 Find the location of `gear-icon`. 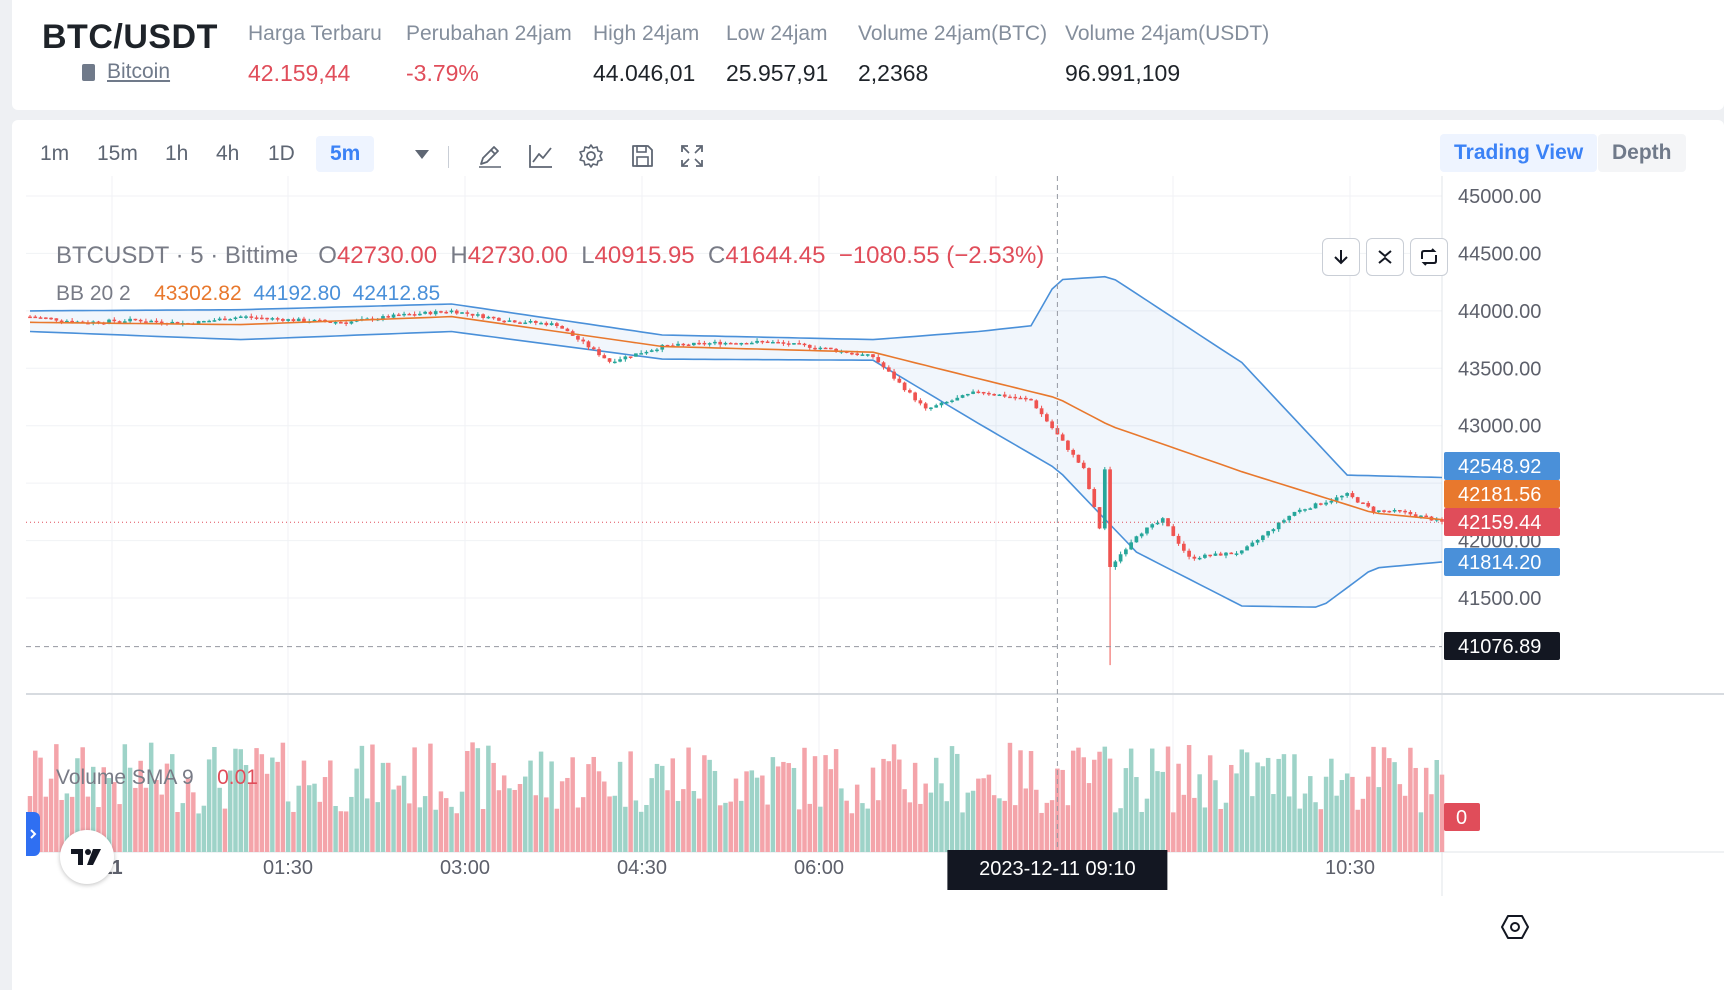

gear-icon is located at coordinates (591, 156).